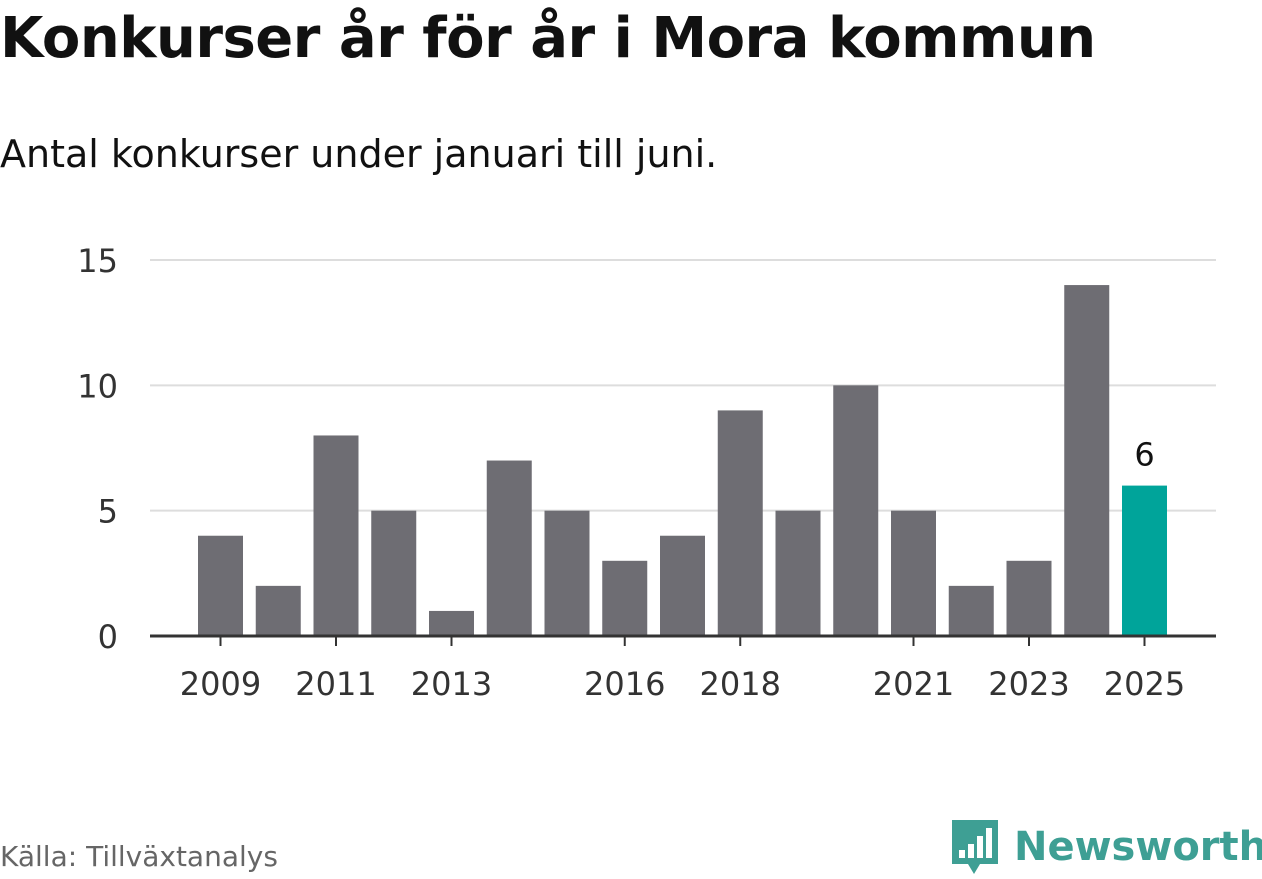  What do you see at coordinates (1144, 455) in the screenshot?
I see `data-label: 6` at bounding box center [1144, 455].